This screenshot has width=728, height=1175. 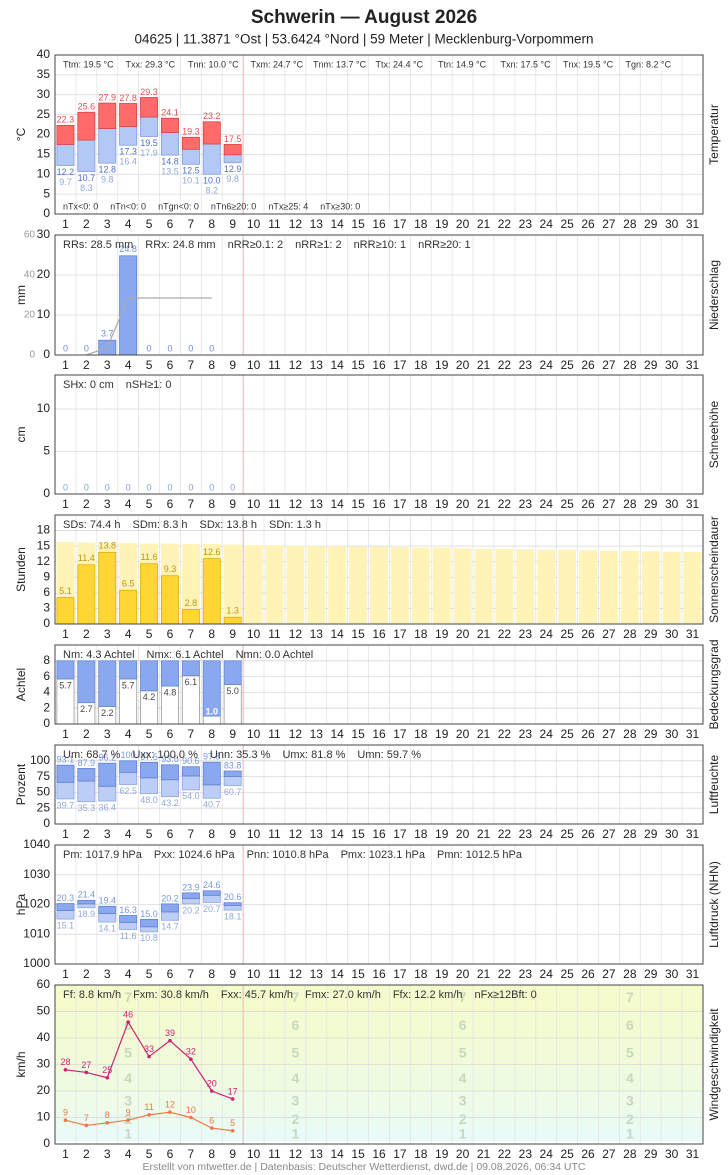 What do you see at coordinates (714, 684) in the screenshot?
I see `side-label: Bedeckungsgrad` at bounding box center [714, 684].